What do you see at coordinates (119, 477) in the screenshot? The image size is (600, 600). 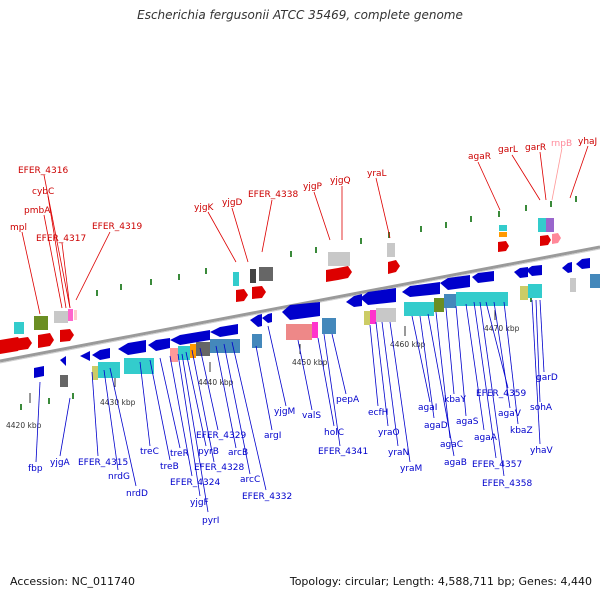 I see `gene-label: nrdG` at bounding box center [119, 477].